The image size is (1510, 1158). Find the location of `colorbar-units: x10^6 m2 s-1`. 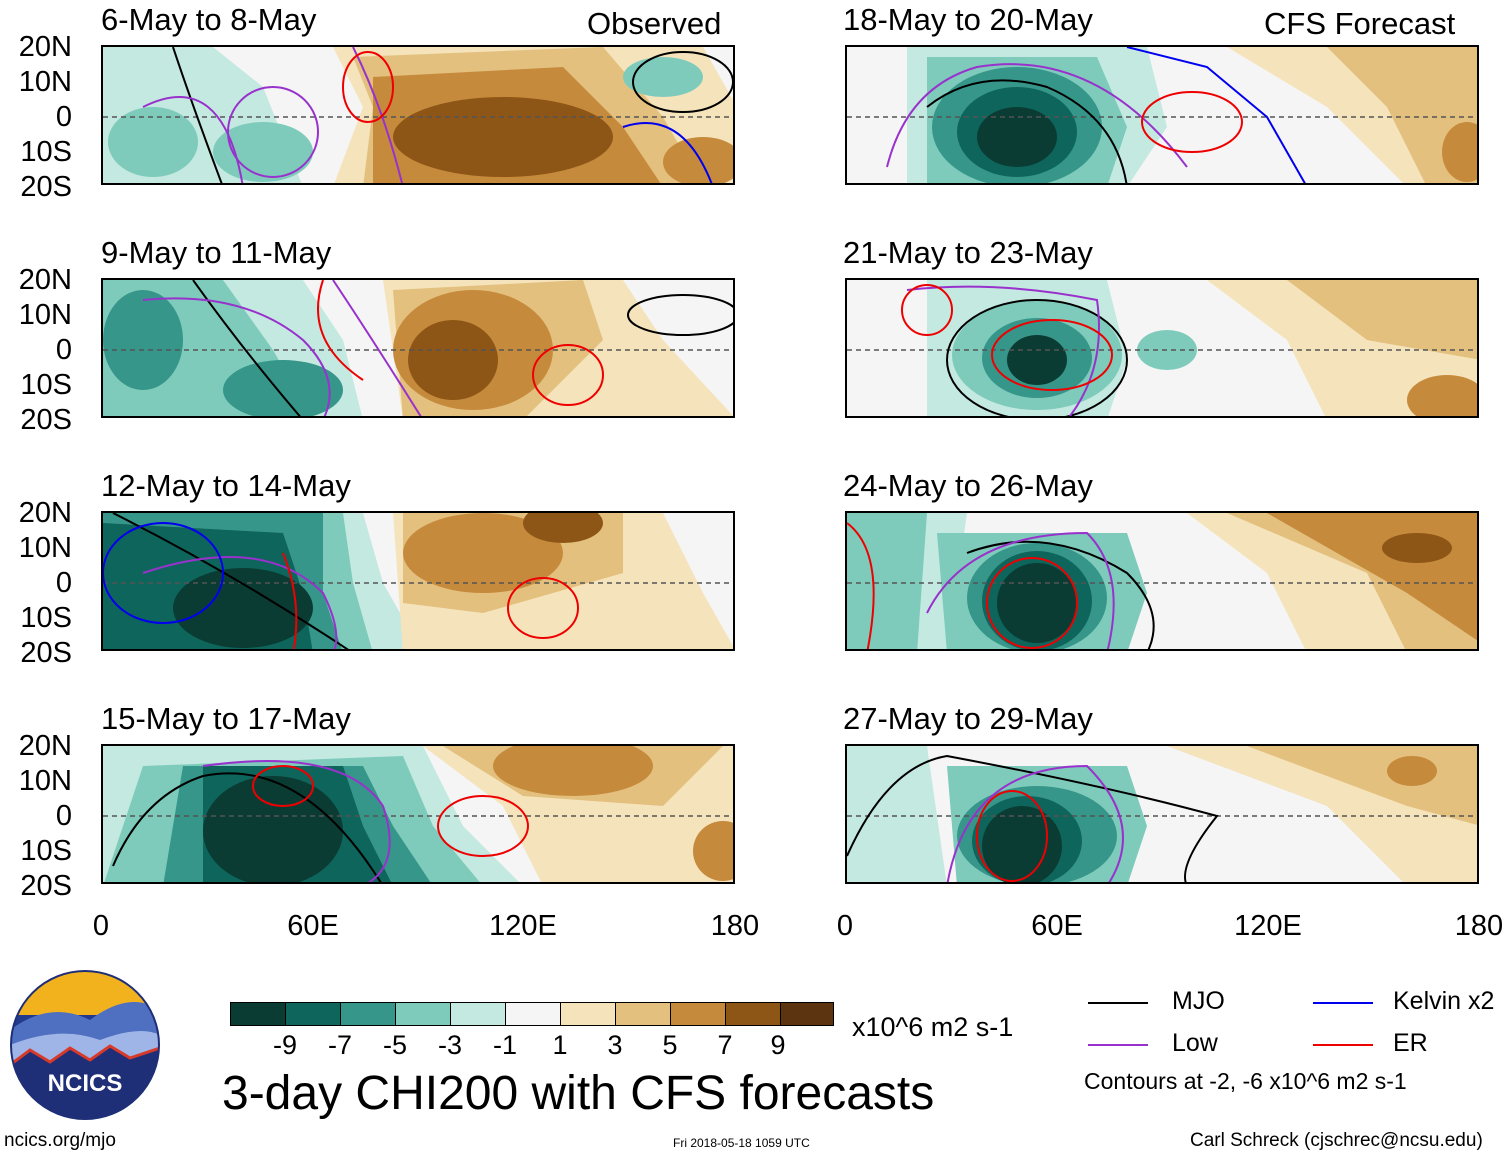

colorbar-units: x10^6 m2 s-1 is located at coordinates (933, 1027).